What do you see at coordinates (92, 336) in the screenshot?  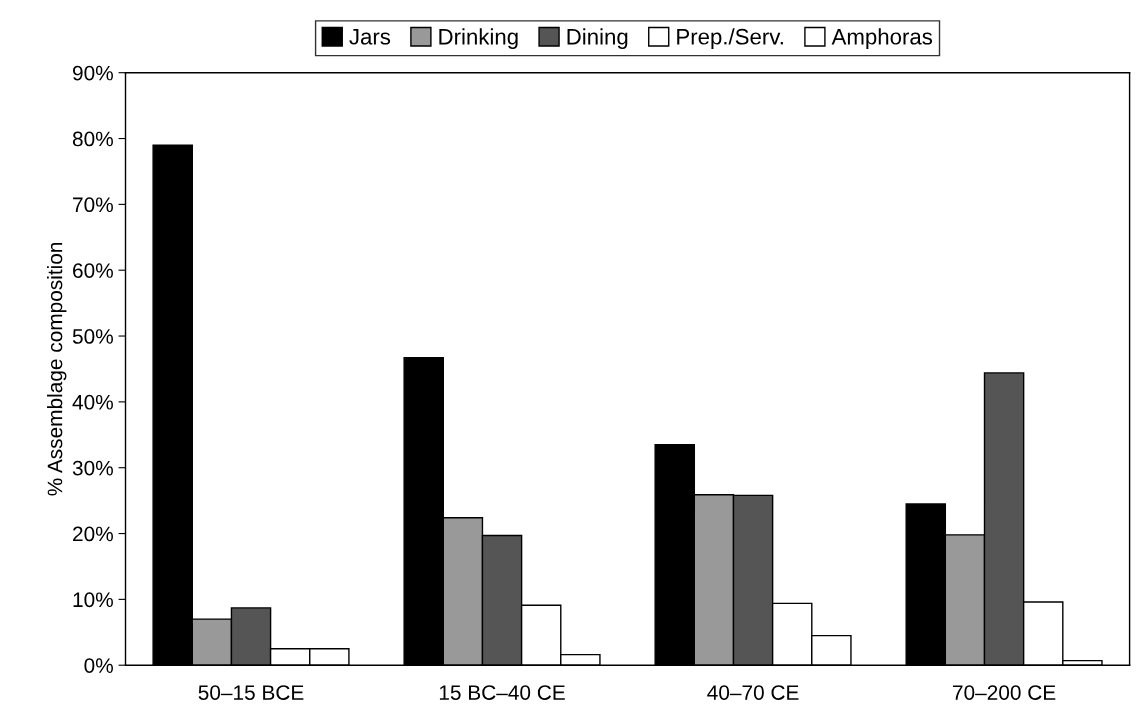 I see `y-tick-label: 50%` at bounding box center [92, 336].